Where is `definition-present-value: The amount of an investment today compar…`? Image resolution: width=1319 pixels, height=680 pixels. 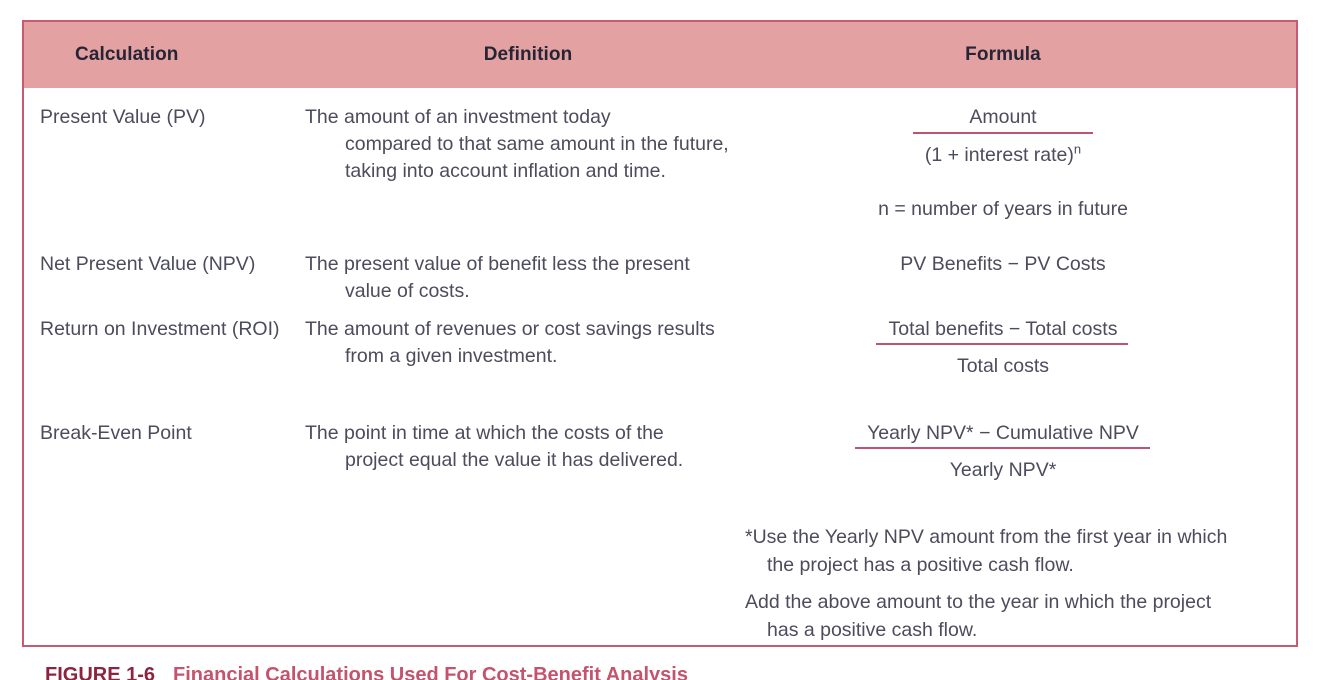 definition-present-value: The amount of an investment today compar… is located at coordinates (540, 144).